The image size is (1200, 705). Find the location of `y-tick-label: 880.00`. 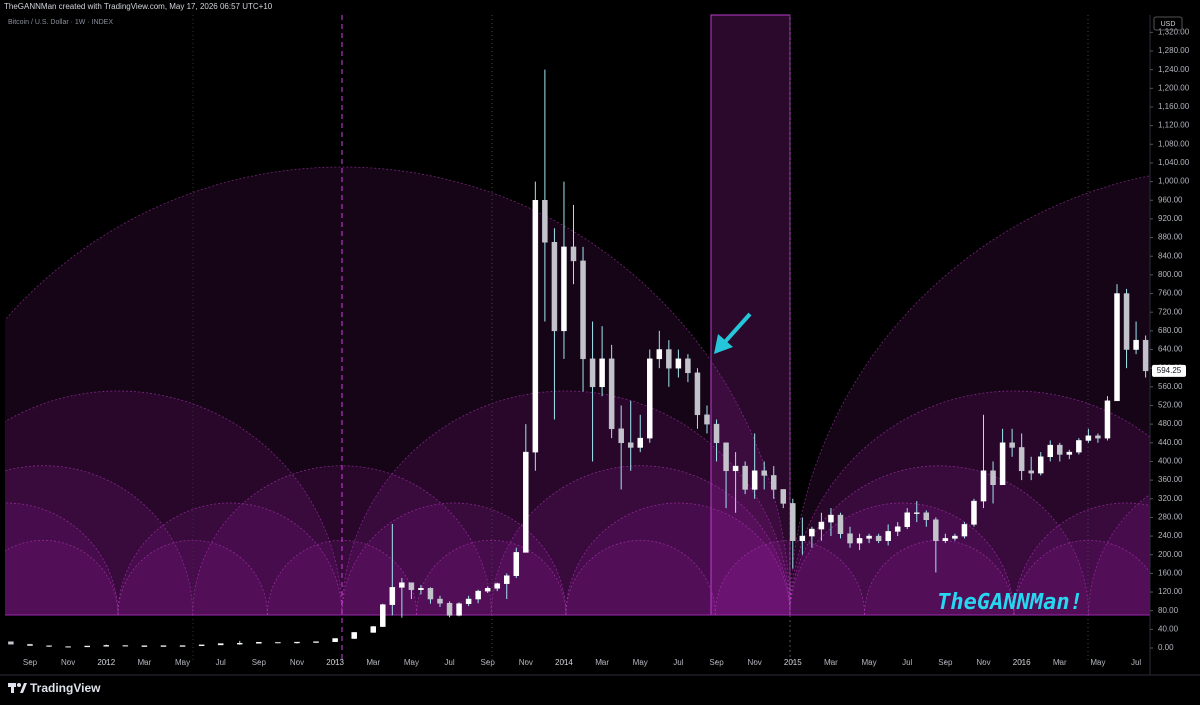

y-tick-label: 880.00 is located at coordinates (1170, 237).